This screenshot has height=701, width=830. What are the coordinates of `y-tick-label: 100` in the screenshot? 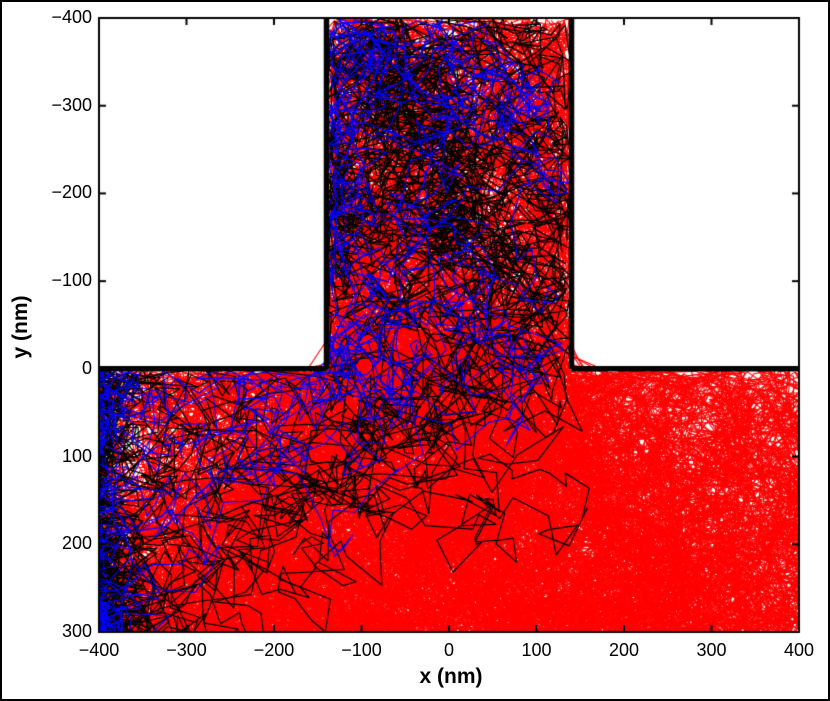 It's located at (76, 455).